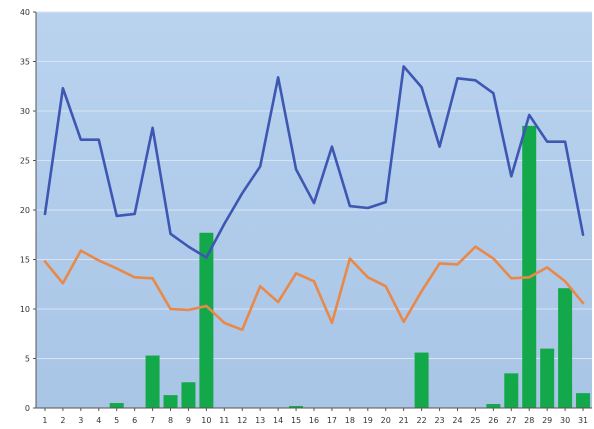  What do you see at coordinates (25, 12) in the screenshot?
I see `y-tick-label: 40` at bounding box center [25, 12].